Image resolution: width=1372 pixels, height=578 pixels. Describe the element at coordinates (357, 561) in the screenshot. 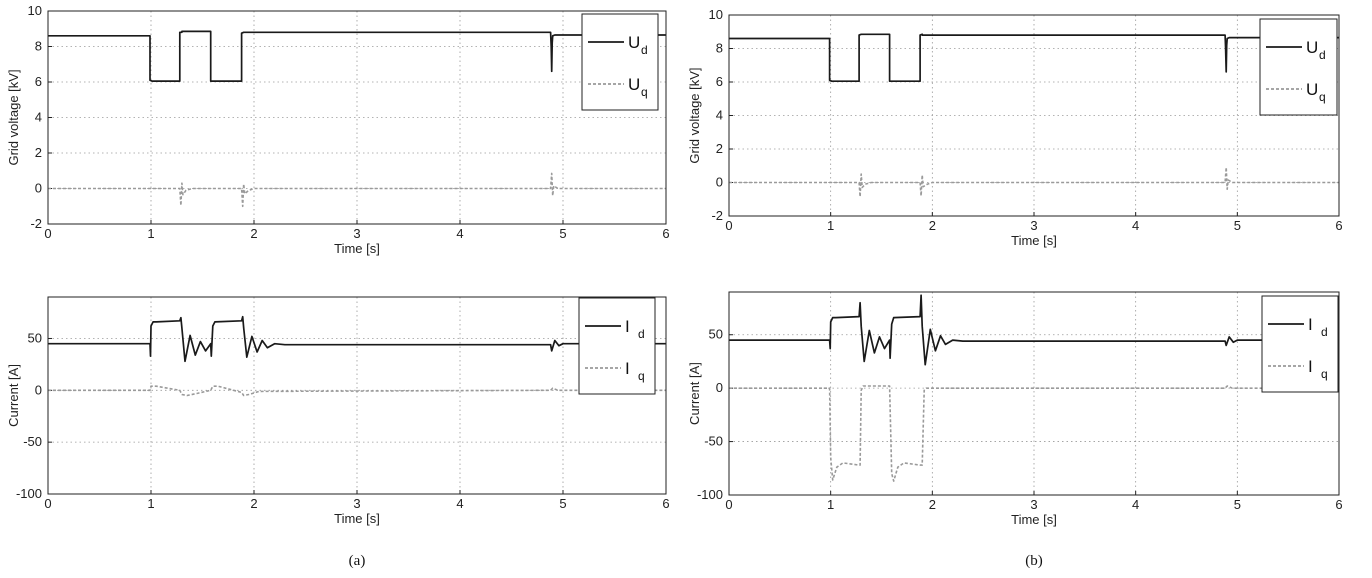

I see `caption-a: (a)` at that location.